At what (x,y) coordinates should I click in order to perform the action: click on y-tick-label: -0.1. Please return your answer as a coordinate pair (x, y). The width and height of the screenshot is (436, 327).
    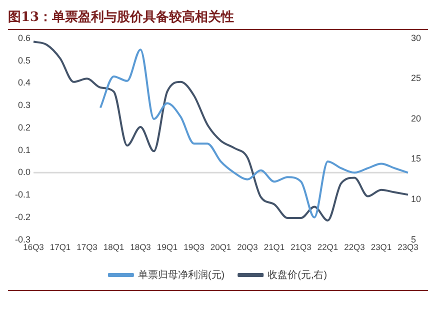
    Looking at the image, I should click on (22, 195).